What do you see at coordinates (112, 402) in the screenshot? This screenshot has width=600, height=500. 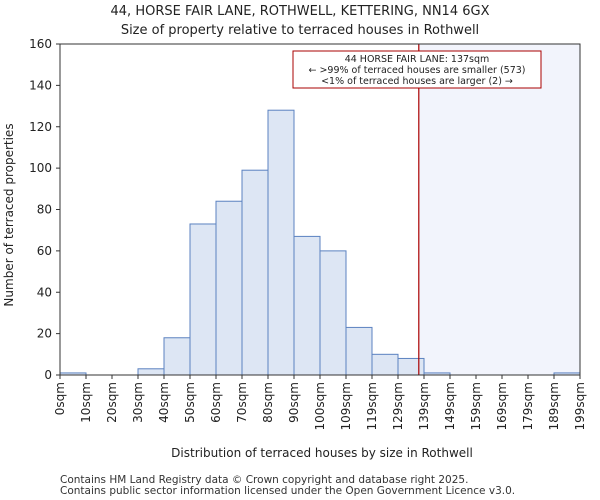 I see `x-tick-label: 20sqm` at bounding box center [112, 402].